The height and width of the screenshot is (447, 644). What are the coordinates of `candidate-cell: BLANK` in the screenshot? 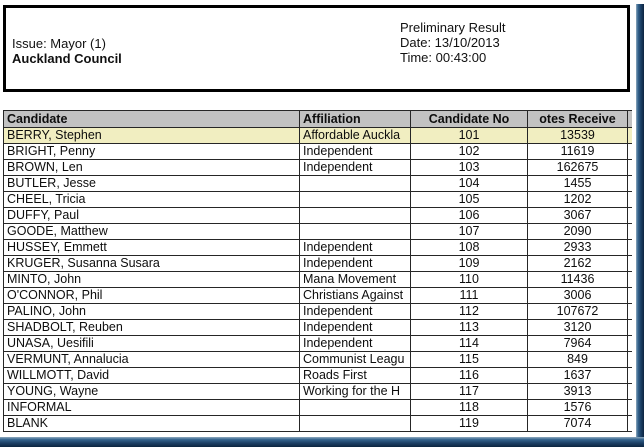 It's located at (151, 423).